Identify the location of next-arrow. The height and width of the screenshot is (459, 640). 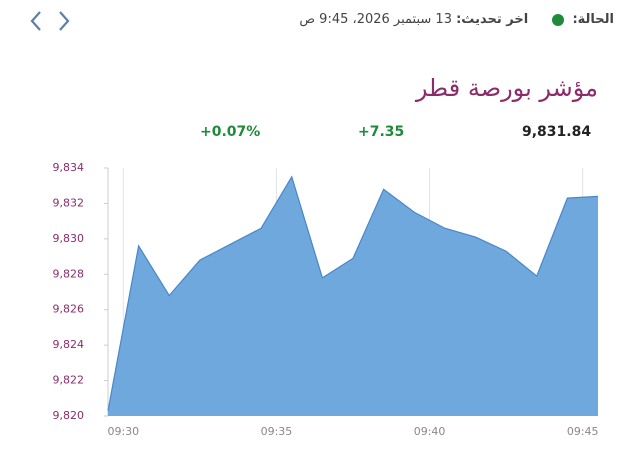
(64, 21).